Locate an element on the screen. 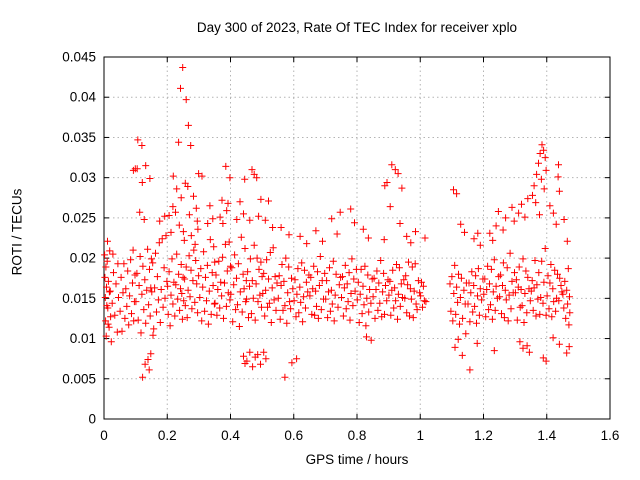  y-tick-label: 0.025 is located at coordinates (79, 217).